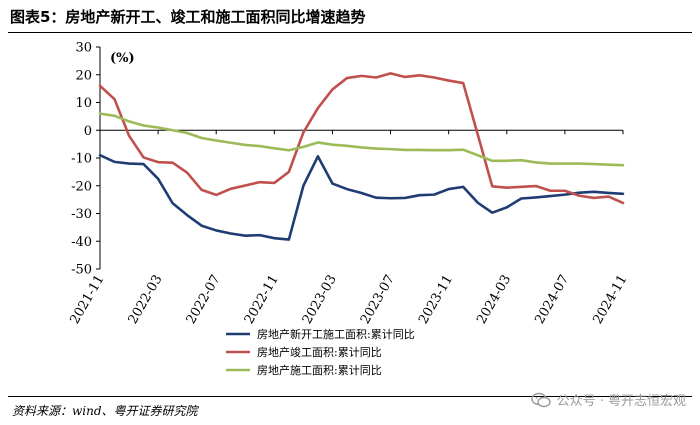  I want to click on top-rule, so click(350, 32).